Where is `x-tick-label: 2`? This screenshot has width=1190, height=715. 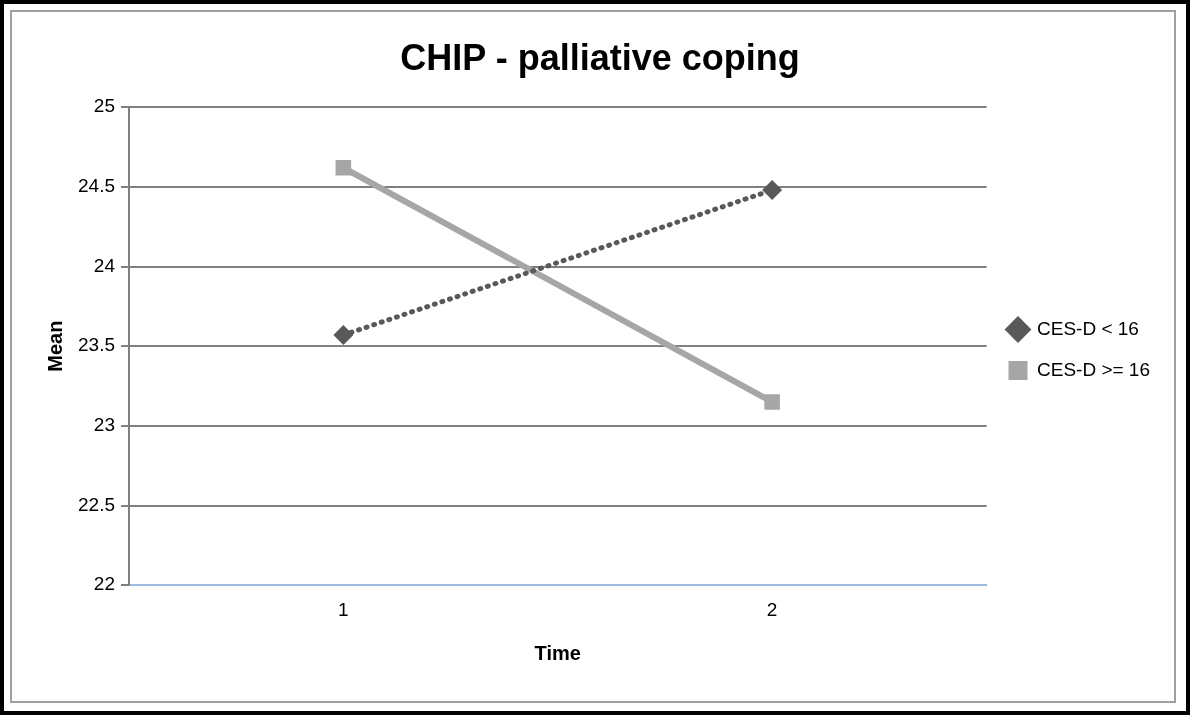
x-tick-label: 2 is located at coordinates (772, 609).